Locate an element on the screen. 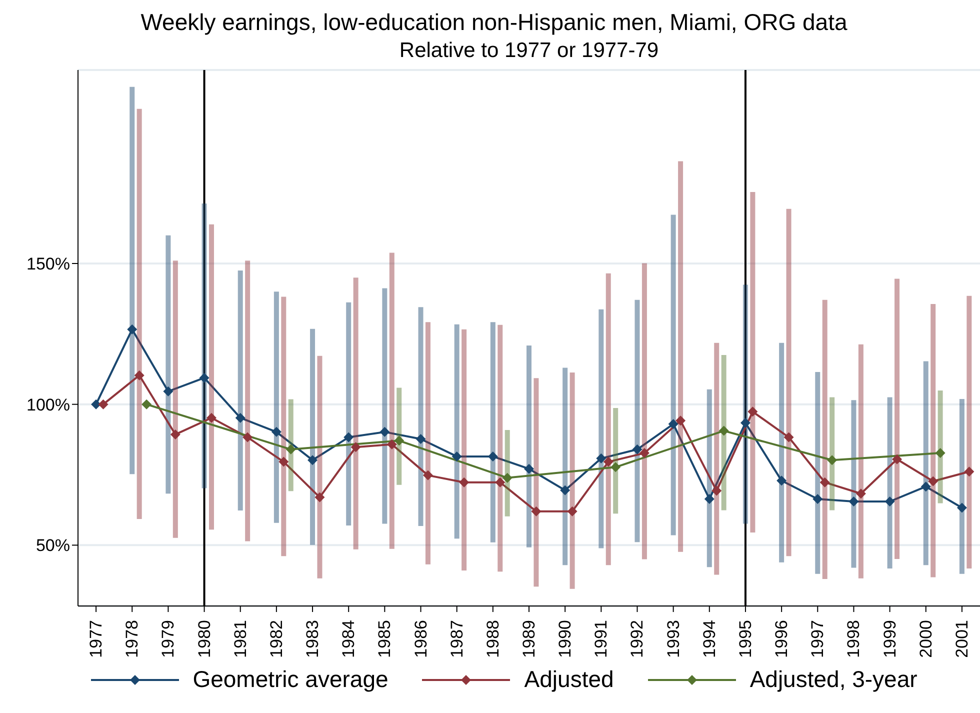  x-tick-label: 1982 is located at coordinates (276, 639).